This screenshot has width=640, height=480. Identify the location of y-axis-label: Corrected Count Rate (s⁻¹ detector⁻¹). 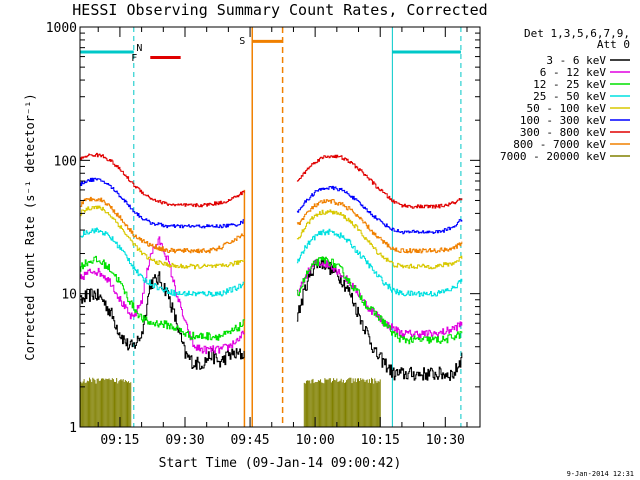
(30, 226).